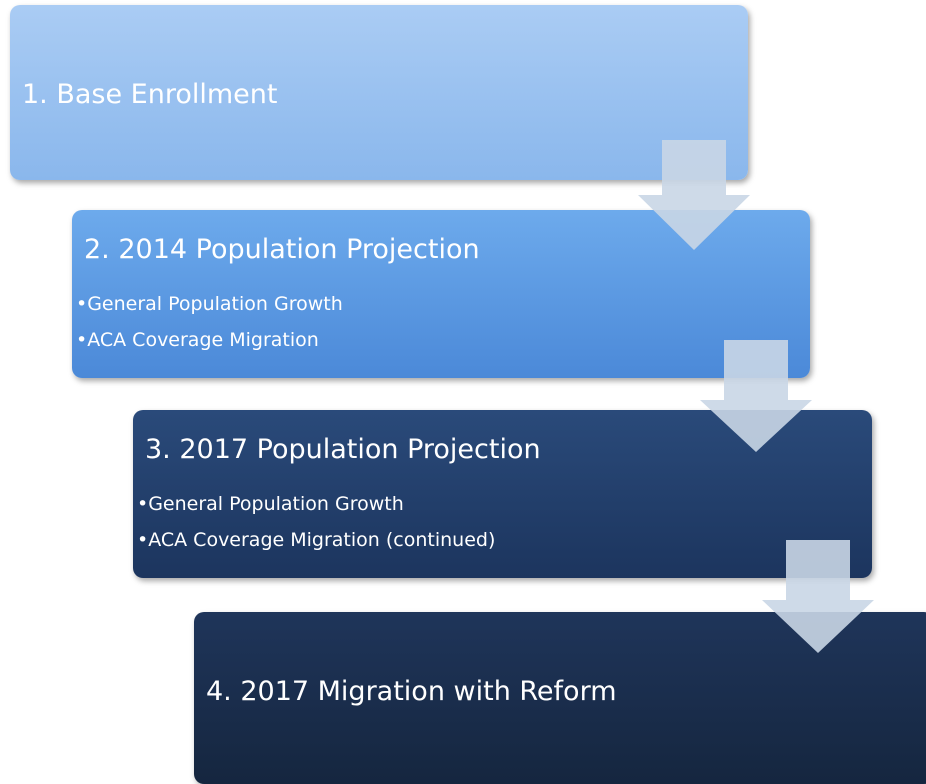 This screenshot has height=784, width=926. Describe the element at coordinates (150, 94) in the screenshot. I see `step-title: 1. Base Enrollment` at that location.